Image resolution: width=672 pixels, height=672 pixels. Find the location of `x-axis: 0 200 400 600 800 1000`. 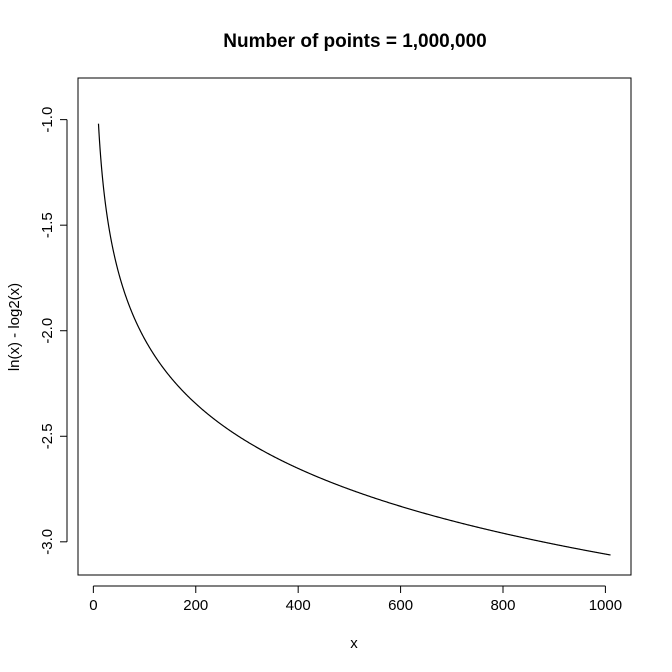

x-axis: 0 200 400 600 800 1000 is located at coordinates (355, 599).